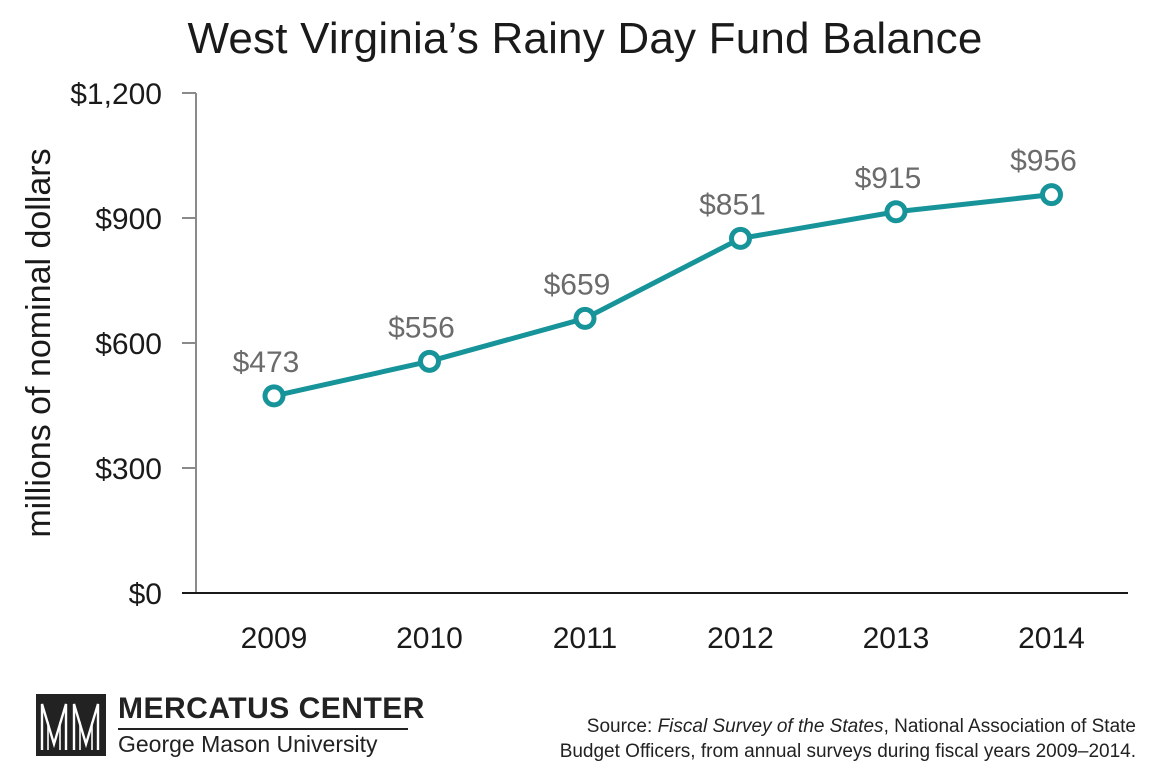  Describe the element at coordinates (263, 729) in the screenshot. I see `logo-divider` at that location.